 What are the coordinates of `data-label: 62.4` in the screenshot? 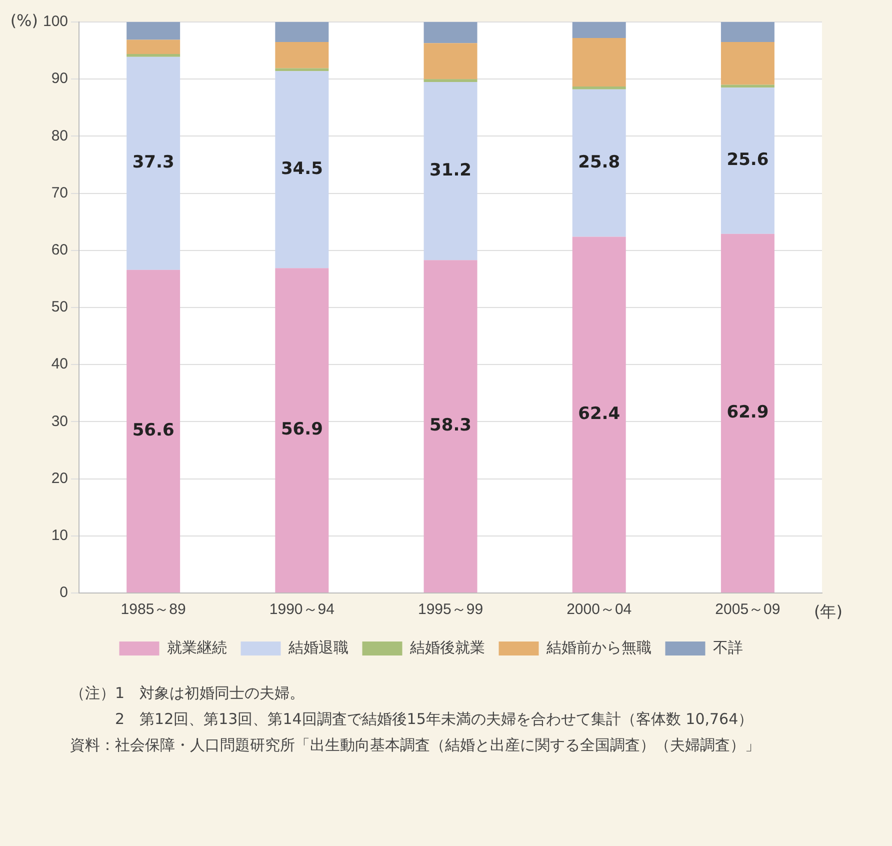 It's located at (599, 414).